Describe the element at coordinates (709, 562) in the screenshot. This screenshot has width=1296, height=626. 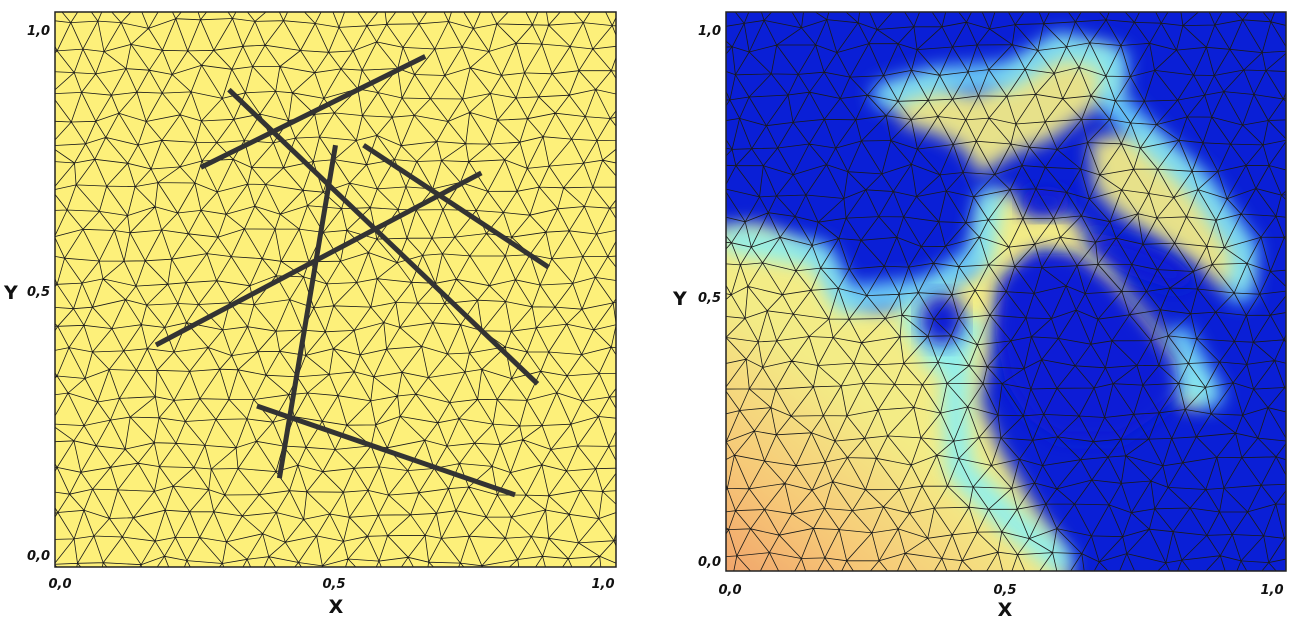
I see `y-tick-right-bottom: 0,0` at that location.